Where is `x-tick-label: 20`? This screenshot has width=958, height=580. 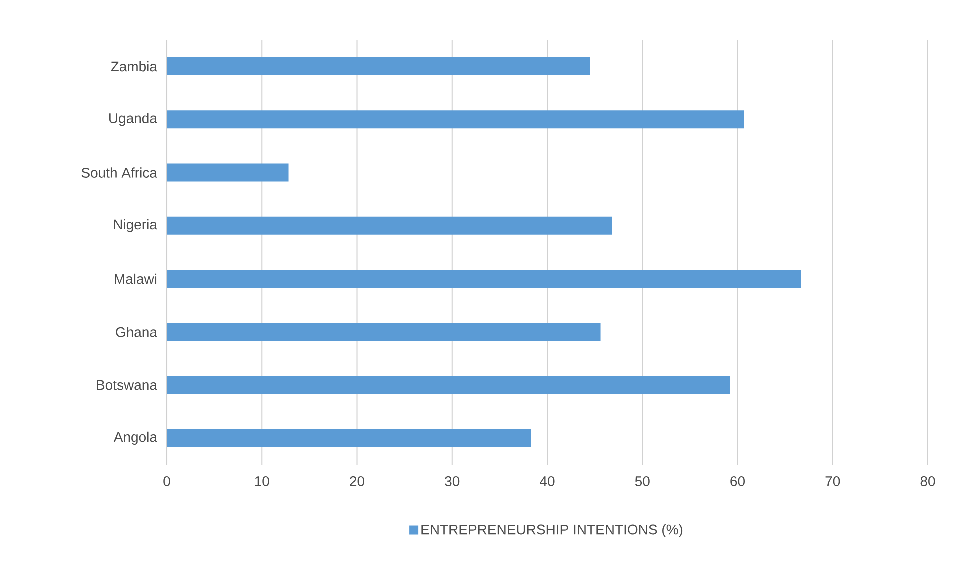 x-tick-label: 20 is located at coordinates (357, 481).